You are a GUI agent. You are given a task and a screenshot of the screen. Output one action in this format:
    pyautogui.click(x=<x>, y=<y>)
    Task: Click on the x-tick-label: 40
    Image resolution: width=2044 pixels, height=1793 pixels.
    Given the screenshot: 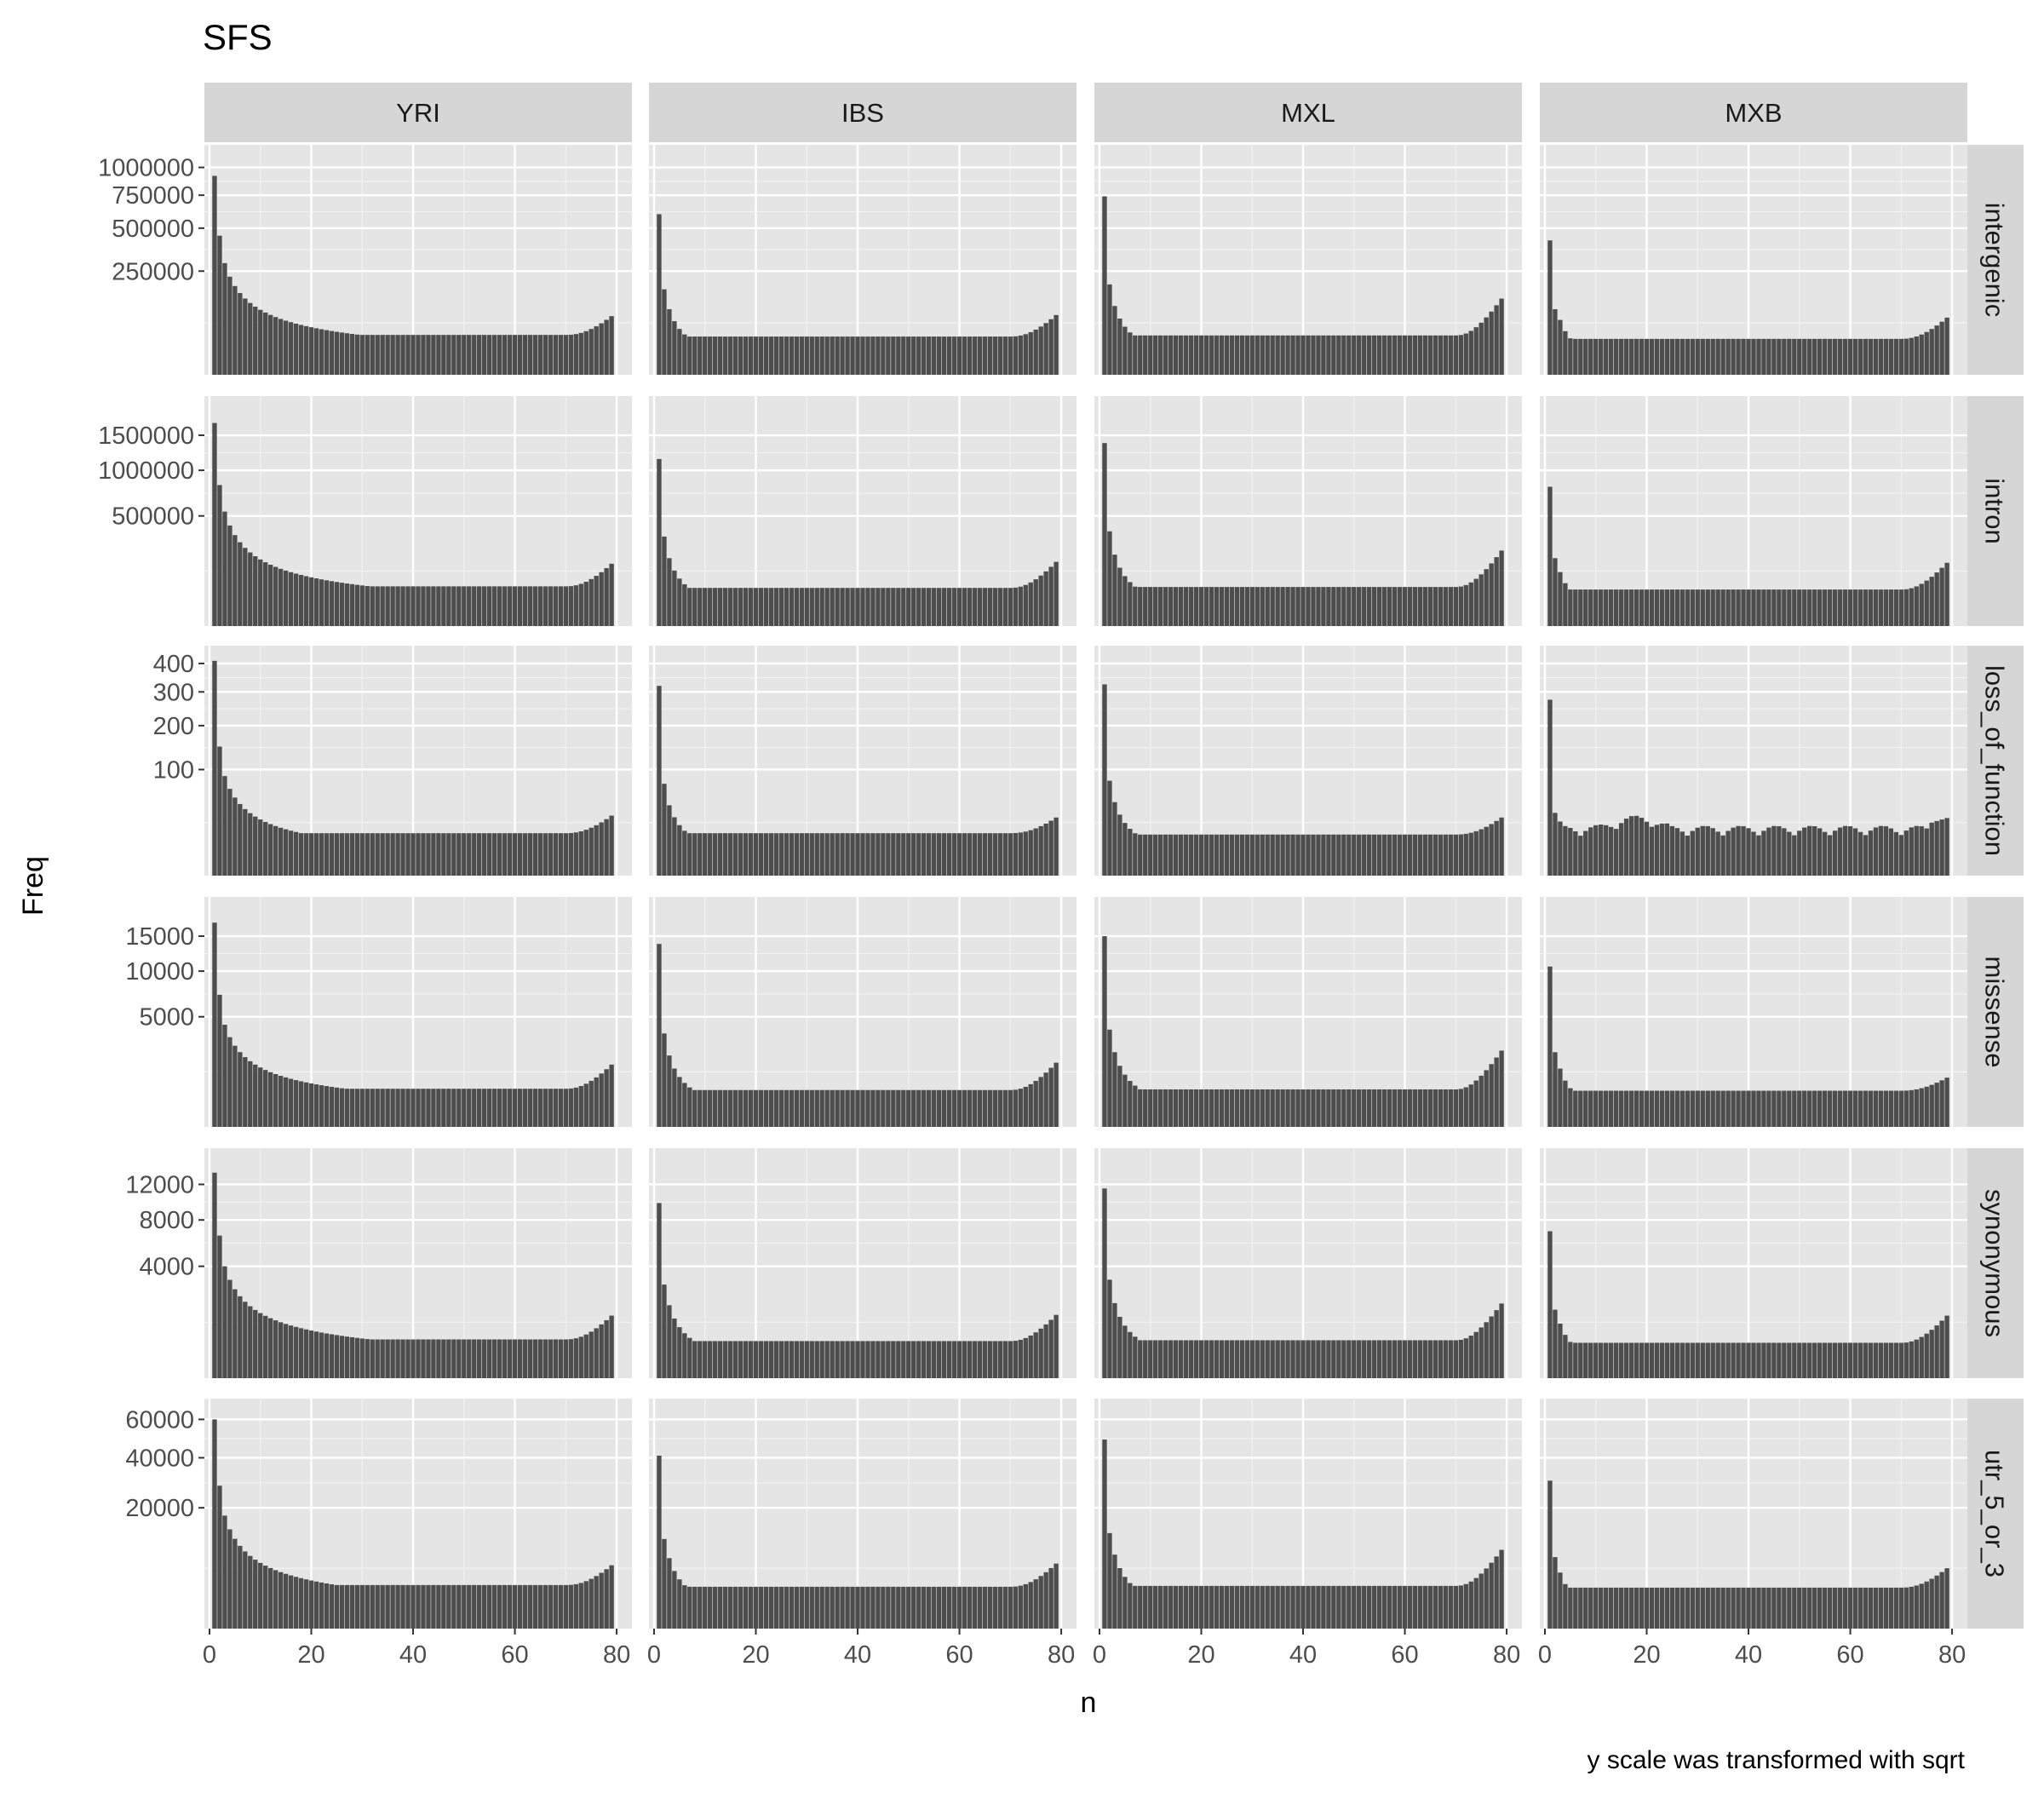 What is the action you would take?
    pyautogui.click(x=1748, y=1655)
    